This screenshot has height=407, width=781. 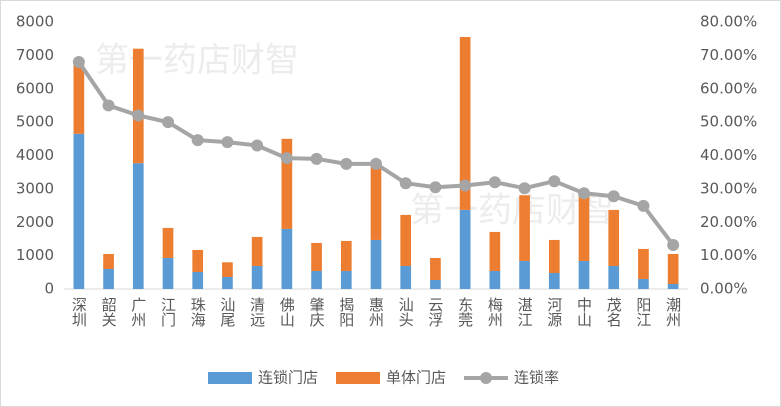 I want to click on y-tick-label: 8000, so click(x=35, y=22).